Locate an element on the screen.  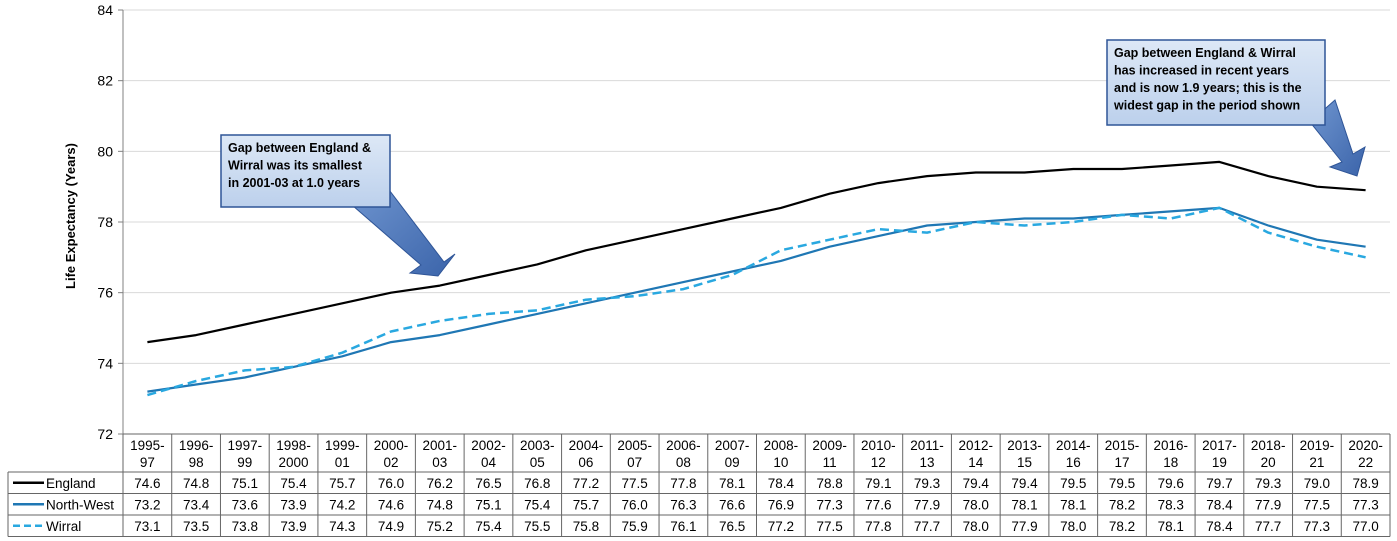
data-label: 79.7 is located at coordinates (1219, 483).